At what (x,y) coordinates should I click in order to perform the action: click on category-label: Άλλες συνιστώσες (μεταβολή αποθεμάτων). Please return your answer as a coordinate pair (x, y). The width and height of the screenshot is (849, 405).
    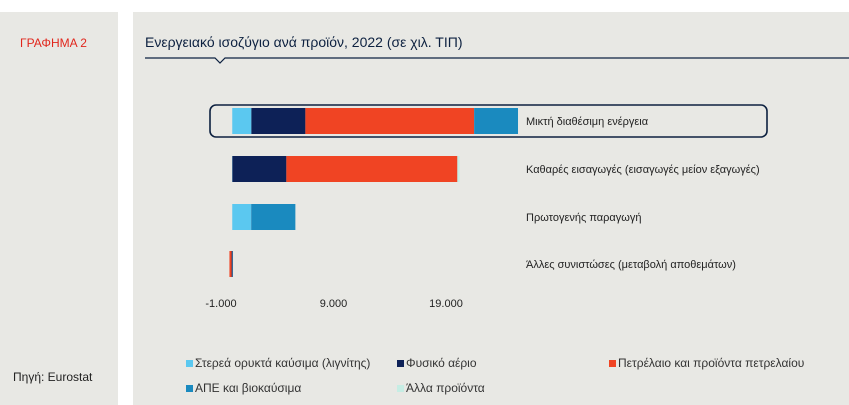
    Looking at the image, I should click on (631, 265).